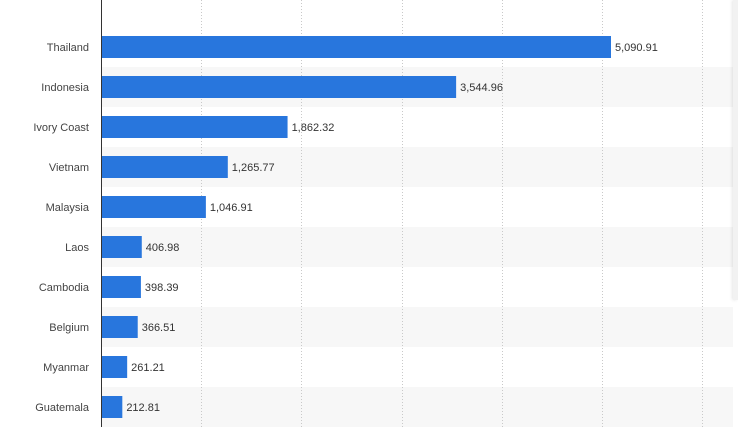 The height and width of the screenshot is (432, 738). What do you see at coordinates (481, 88) in the screenshot?
I see `data-label: 3,544.96` at bounding box center [481, 88].